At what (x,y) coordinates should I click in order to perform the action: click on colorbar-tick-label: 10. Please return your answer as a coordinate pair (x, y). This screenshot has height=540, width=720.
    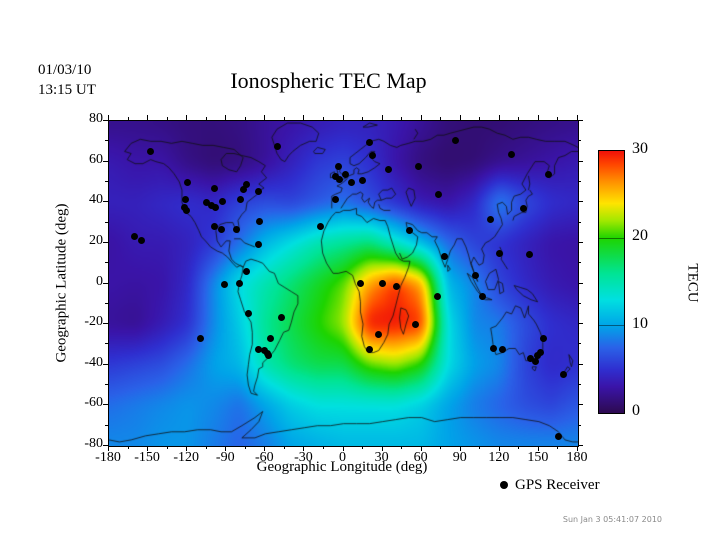
    Looking at the image, I should click on (640, 323).